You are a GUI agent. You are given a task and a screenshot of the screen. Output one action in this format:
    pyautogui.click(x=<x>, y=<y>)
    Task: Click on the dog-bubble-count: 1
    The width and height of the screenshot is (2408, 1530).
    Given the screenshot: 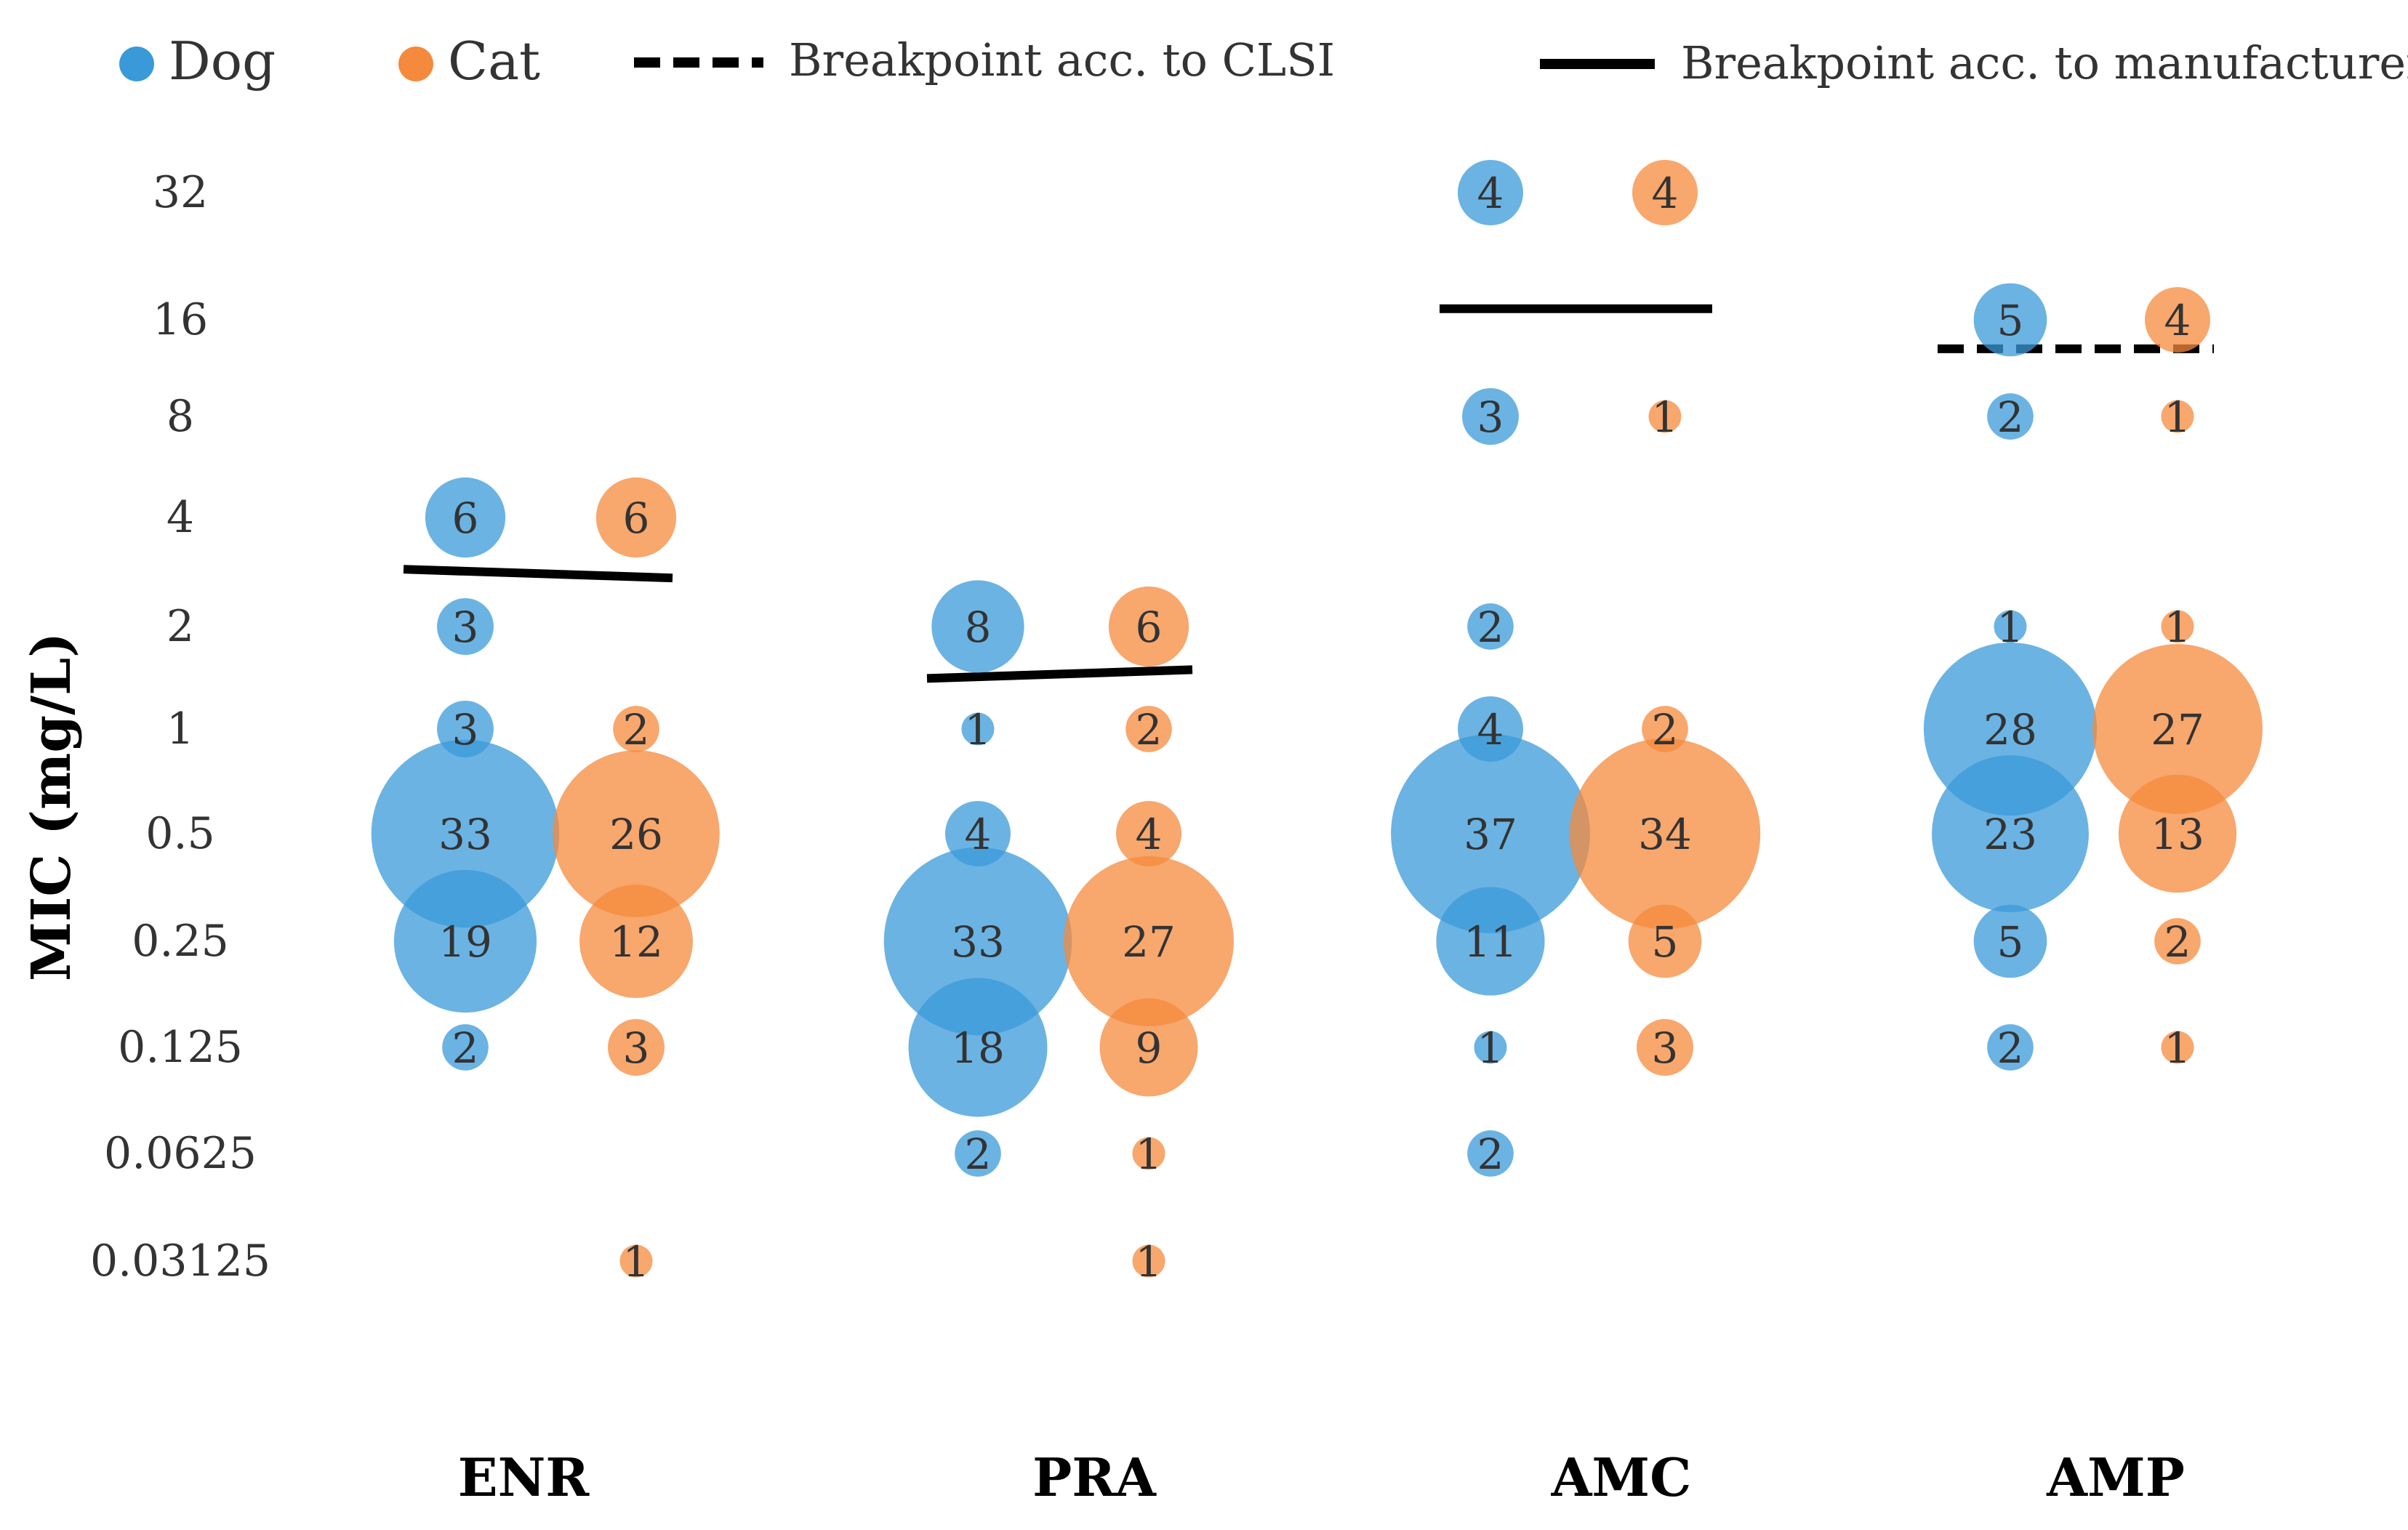 What is the action you would take?
    pyautogui.click(x=2010, y=627)
    